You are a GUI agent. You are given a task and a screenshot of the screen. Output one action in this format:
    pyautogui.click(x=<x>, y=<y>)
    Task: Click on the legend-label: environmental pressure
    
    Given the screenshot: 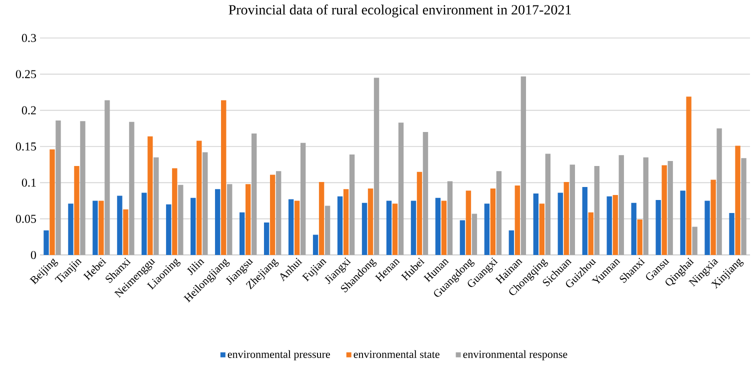 What is the action you would take?
    pyautogui.click(x=279, y=355)
    